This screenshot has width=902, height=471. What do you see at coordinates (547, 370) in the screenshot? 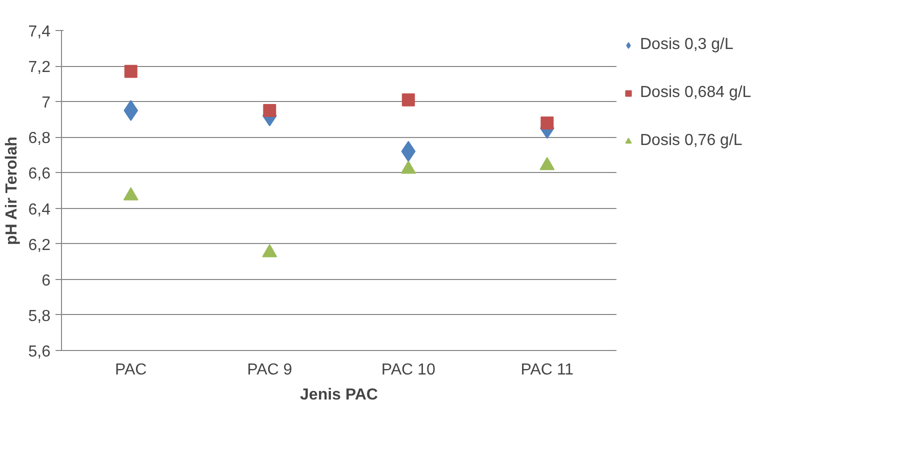
I see `x-tick-label: PAC 11` at bounding box center [547, 370].